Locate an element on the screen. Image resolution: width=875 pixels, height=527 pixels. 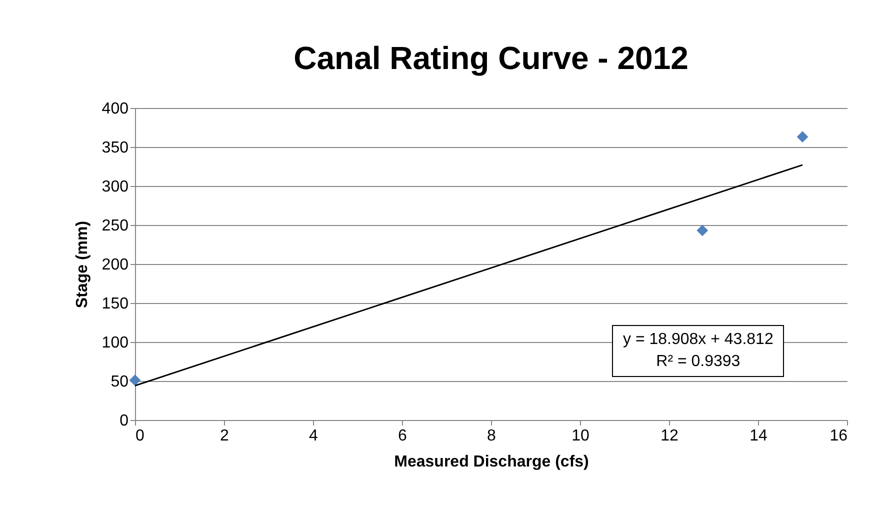
x-tick-label: 10 is located at coordinates (581, 436).